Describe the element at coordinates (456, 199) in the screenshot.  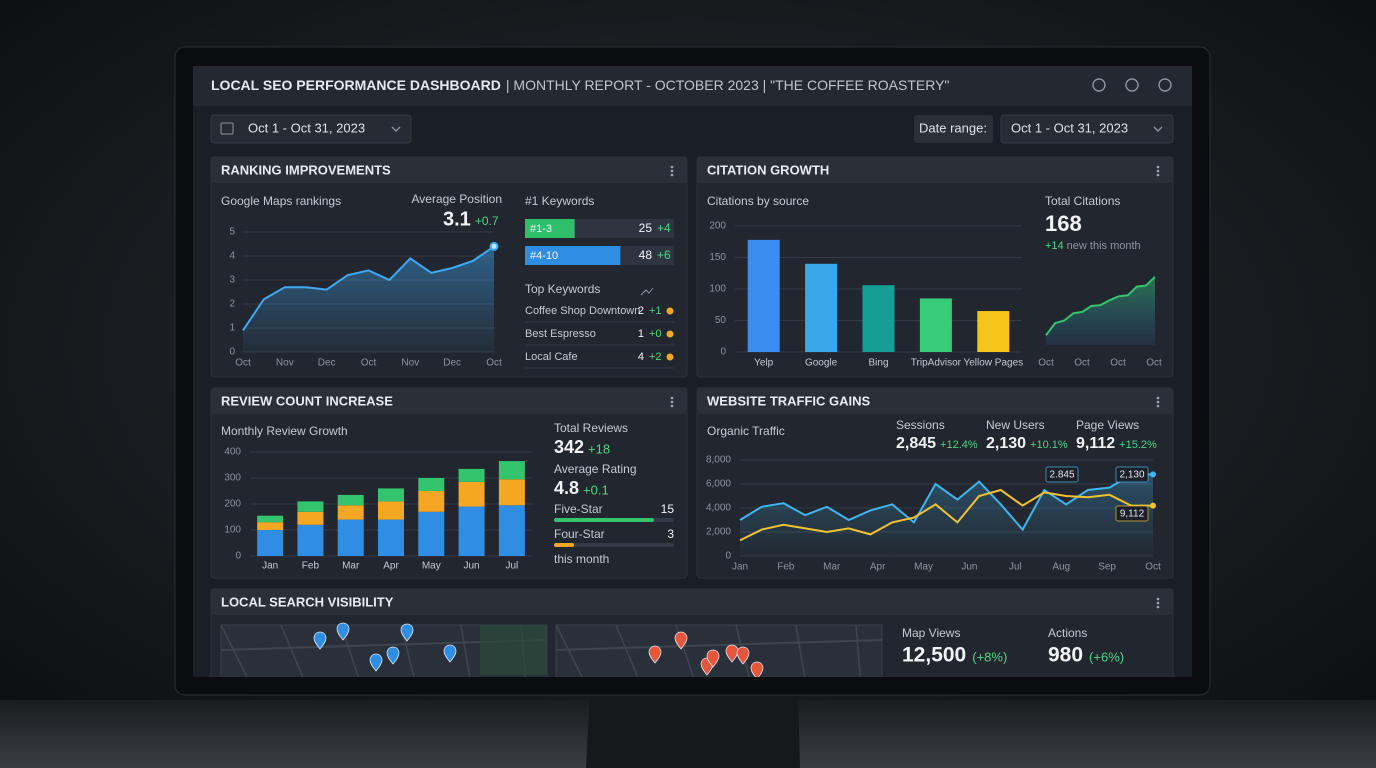
I see `kpi-label: Average Position` at that location.